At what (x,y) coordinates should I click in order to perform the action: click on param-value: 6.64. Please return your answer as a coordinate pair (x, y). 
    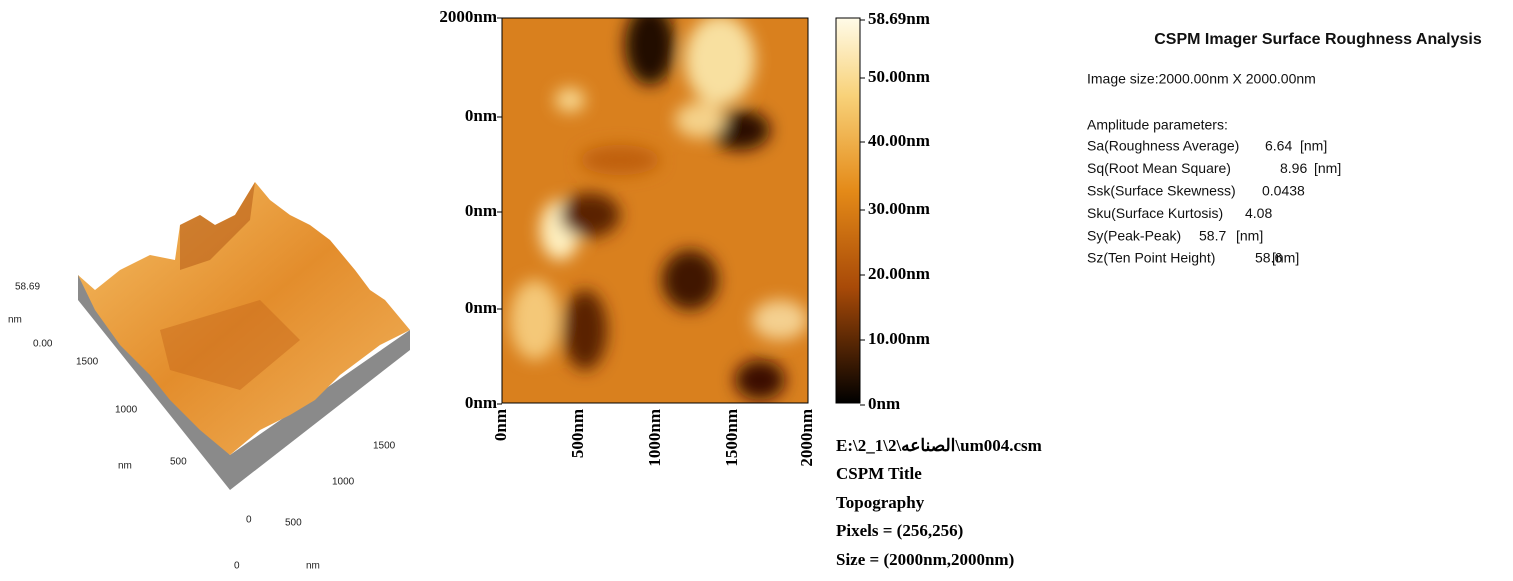
    Looking at the image, I should click on (1278, 146).